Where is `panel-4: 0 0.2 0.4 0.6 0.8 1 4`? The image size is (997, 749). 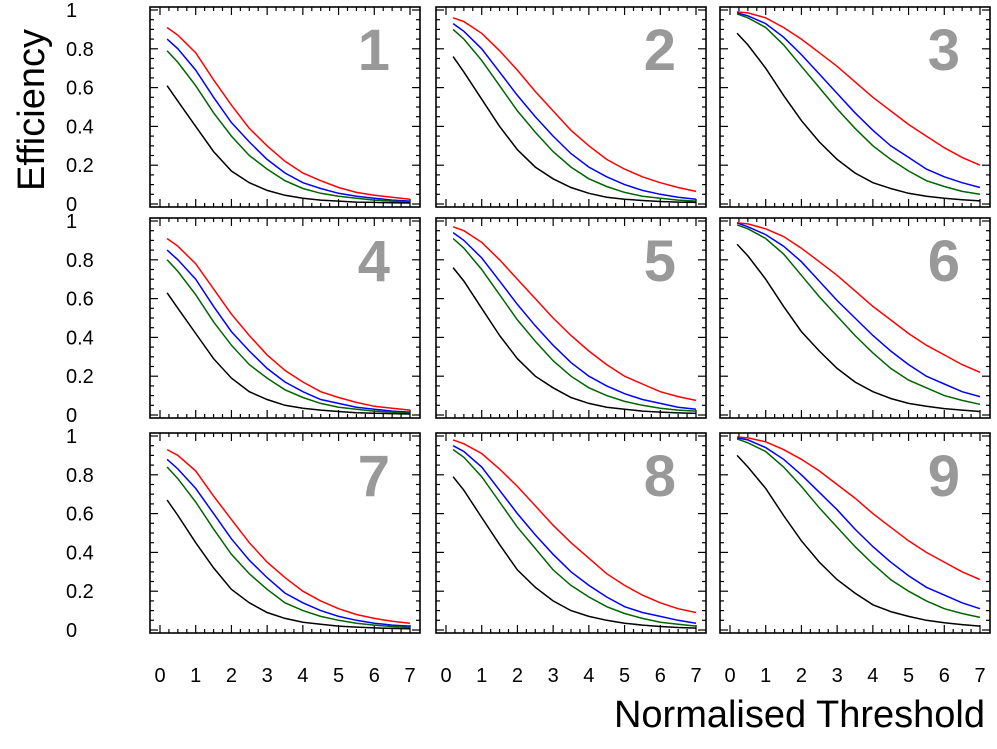
panel-4: 0 0.2 0.4 0.6 0.8 1 4 is located at coordinates (243, 319).